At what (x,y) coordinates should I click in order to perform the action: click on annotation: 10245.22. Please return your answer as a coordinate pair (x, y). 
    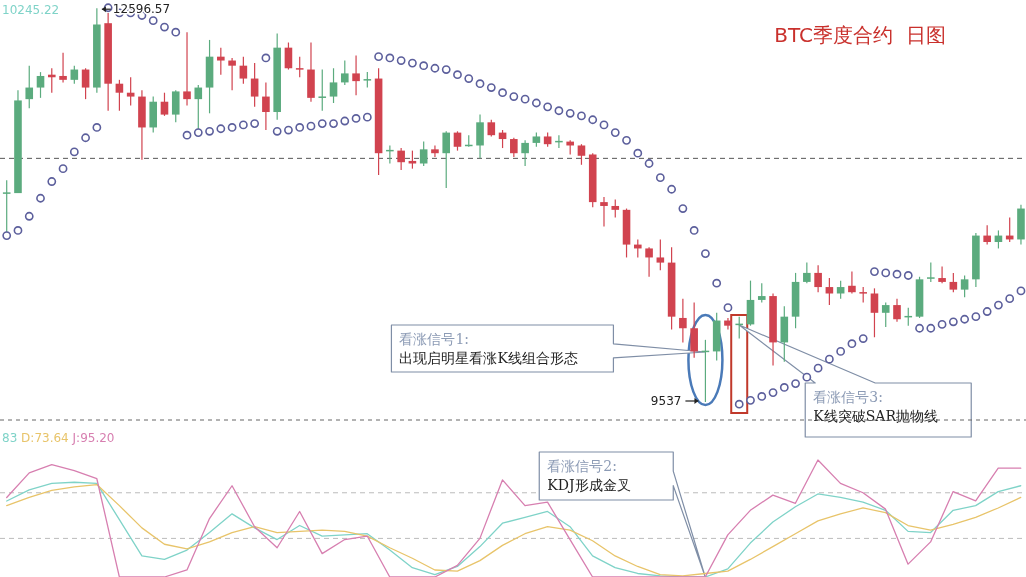
    Looking at the image, I should click on (31, 10).